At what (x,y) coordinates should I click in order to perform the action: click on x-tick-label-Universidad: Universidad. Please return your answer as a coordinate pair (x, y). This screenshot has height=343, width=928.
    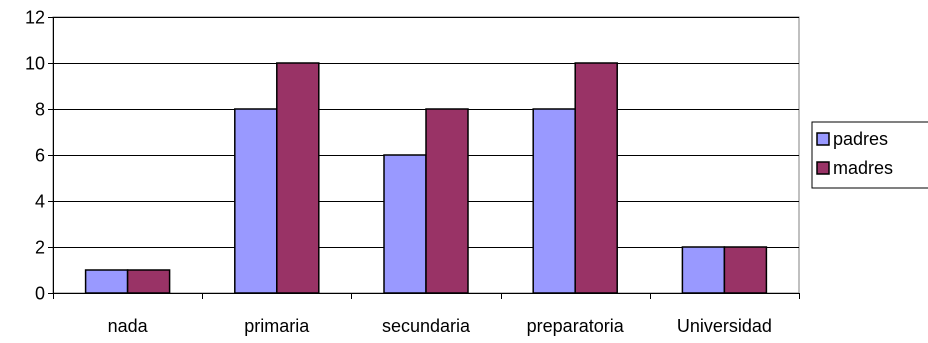
    Looking at the image, I should click on (724, 326).